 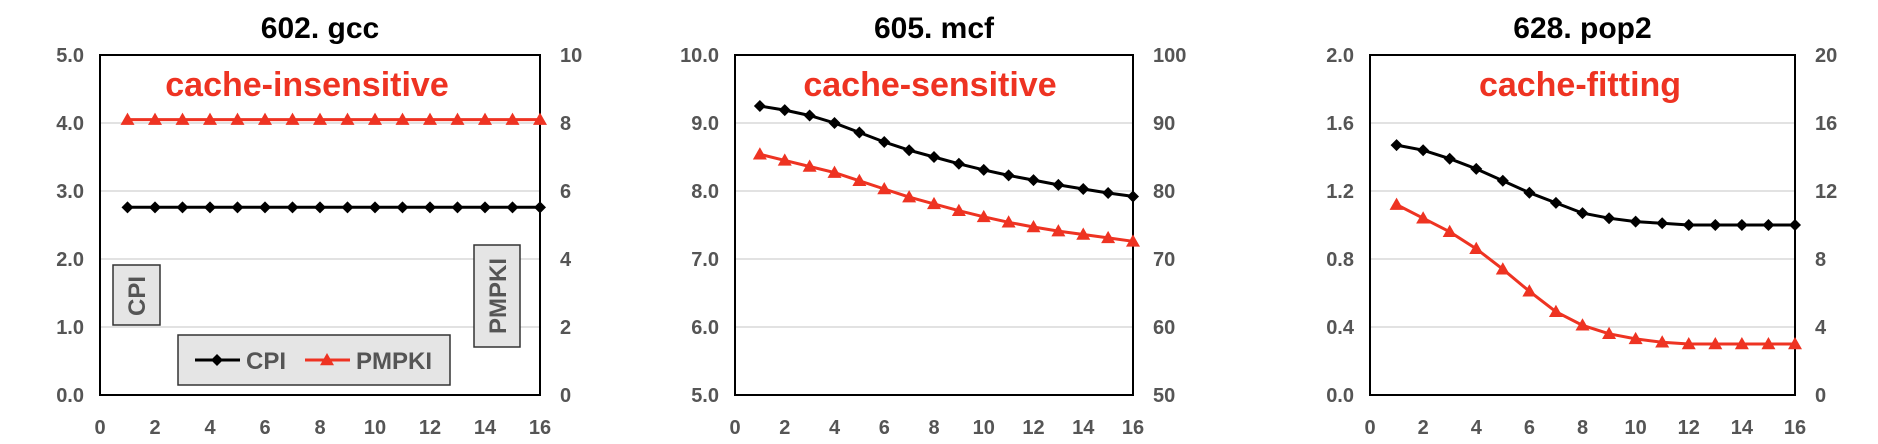 What do you see at coordinates (333, 207) in the screenshot?
I see `series-cpi` at bounding box center [333, 207].